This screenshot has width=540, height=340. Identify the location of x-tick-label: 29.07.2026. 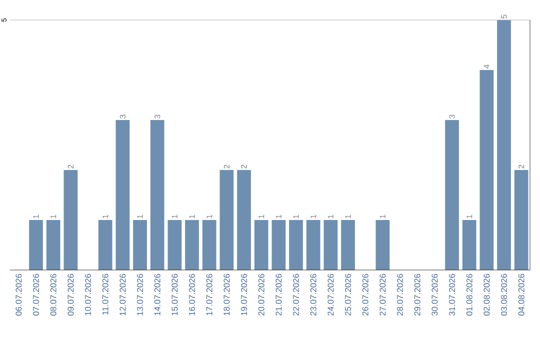
(417, 295).